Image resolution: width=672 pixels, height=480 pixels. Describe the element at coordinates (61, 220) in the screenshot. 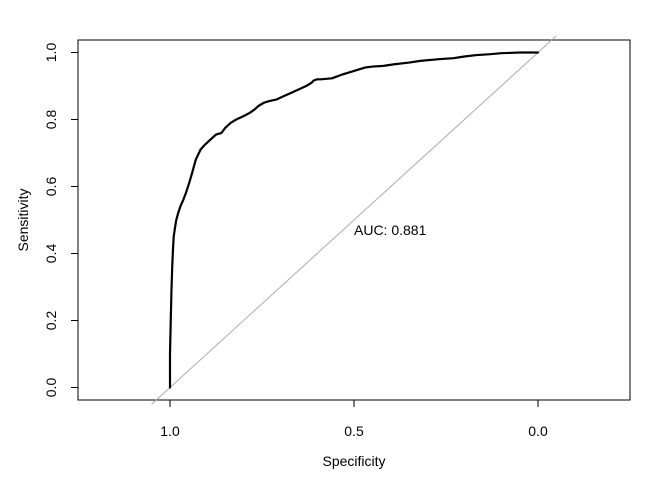

I see `y-axis: 0.0 0.2 0.4 0.6 0.8 1.0` at that location.